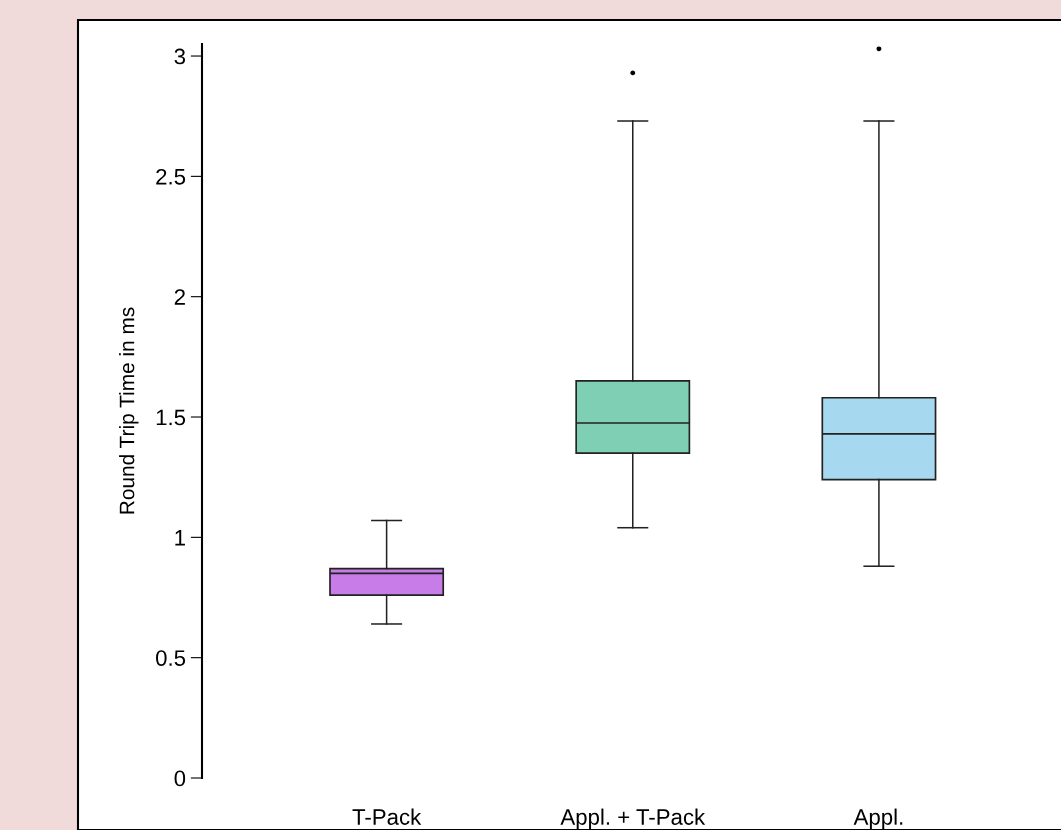  Describe the element at coordinates (180, 56) in the screenshot. I see `y-tick-label: 3` at that location.